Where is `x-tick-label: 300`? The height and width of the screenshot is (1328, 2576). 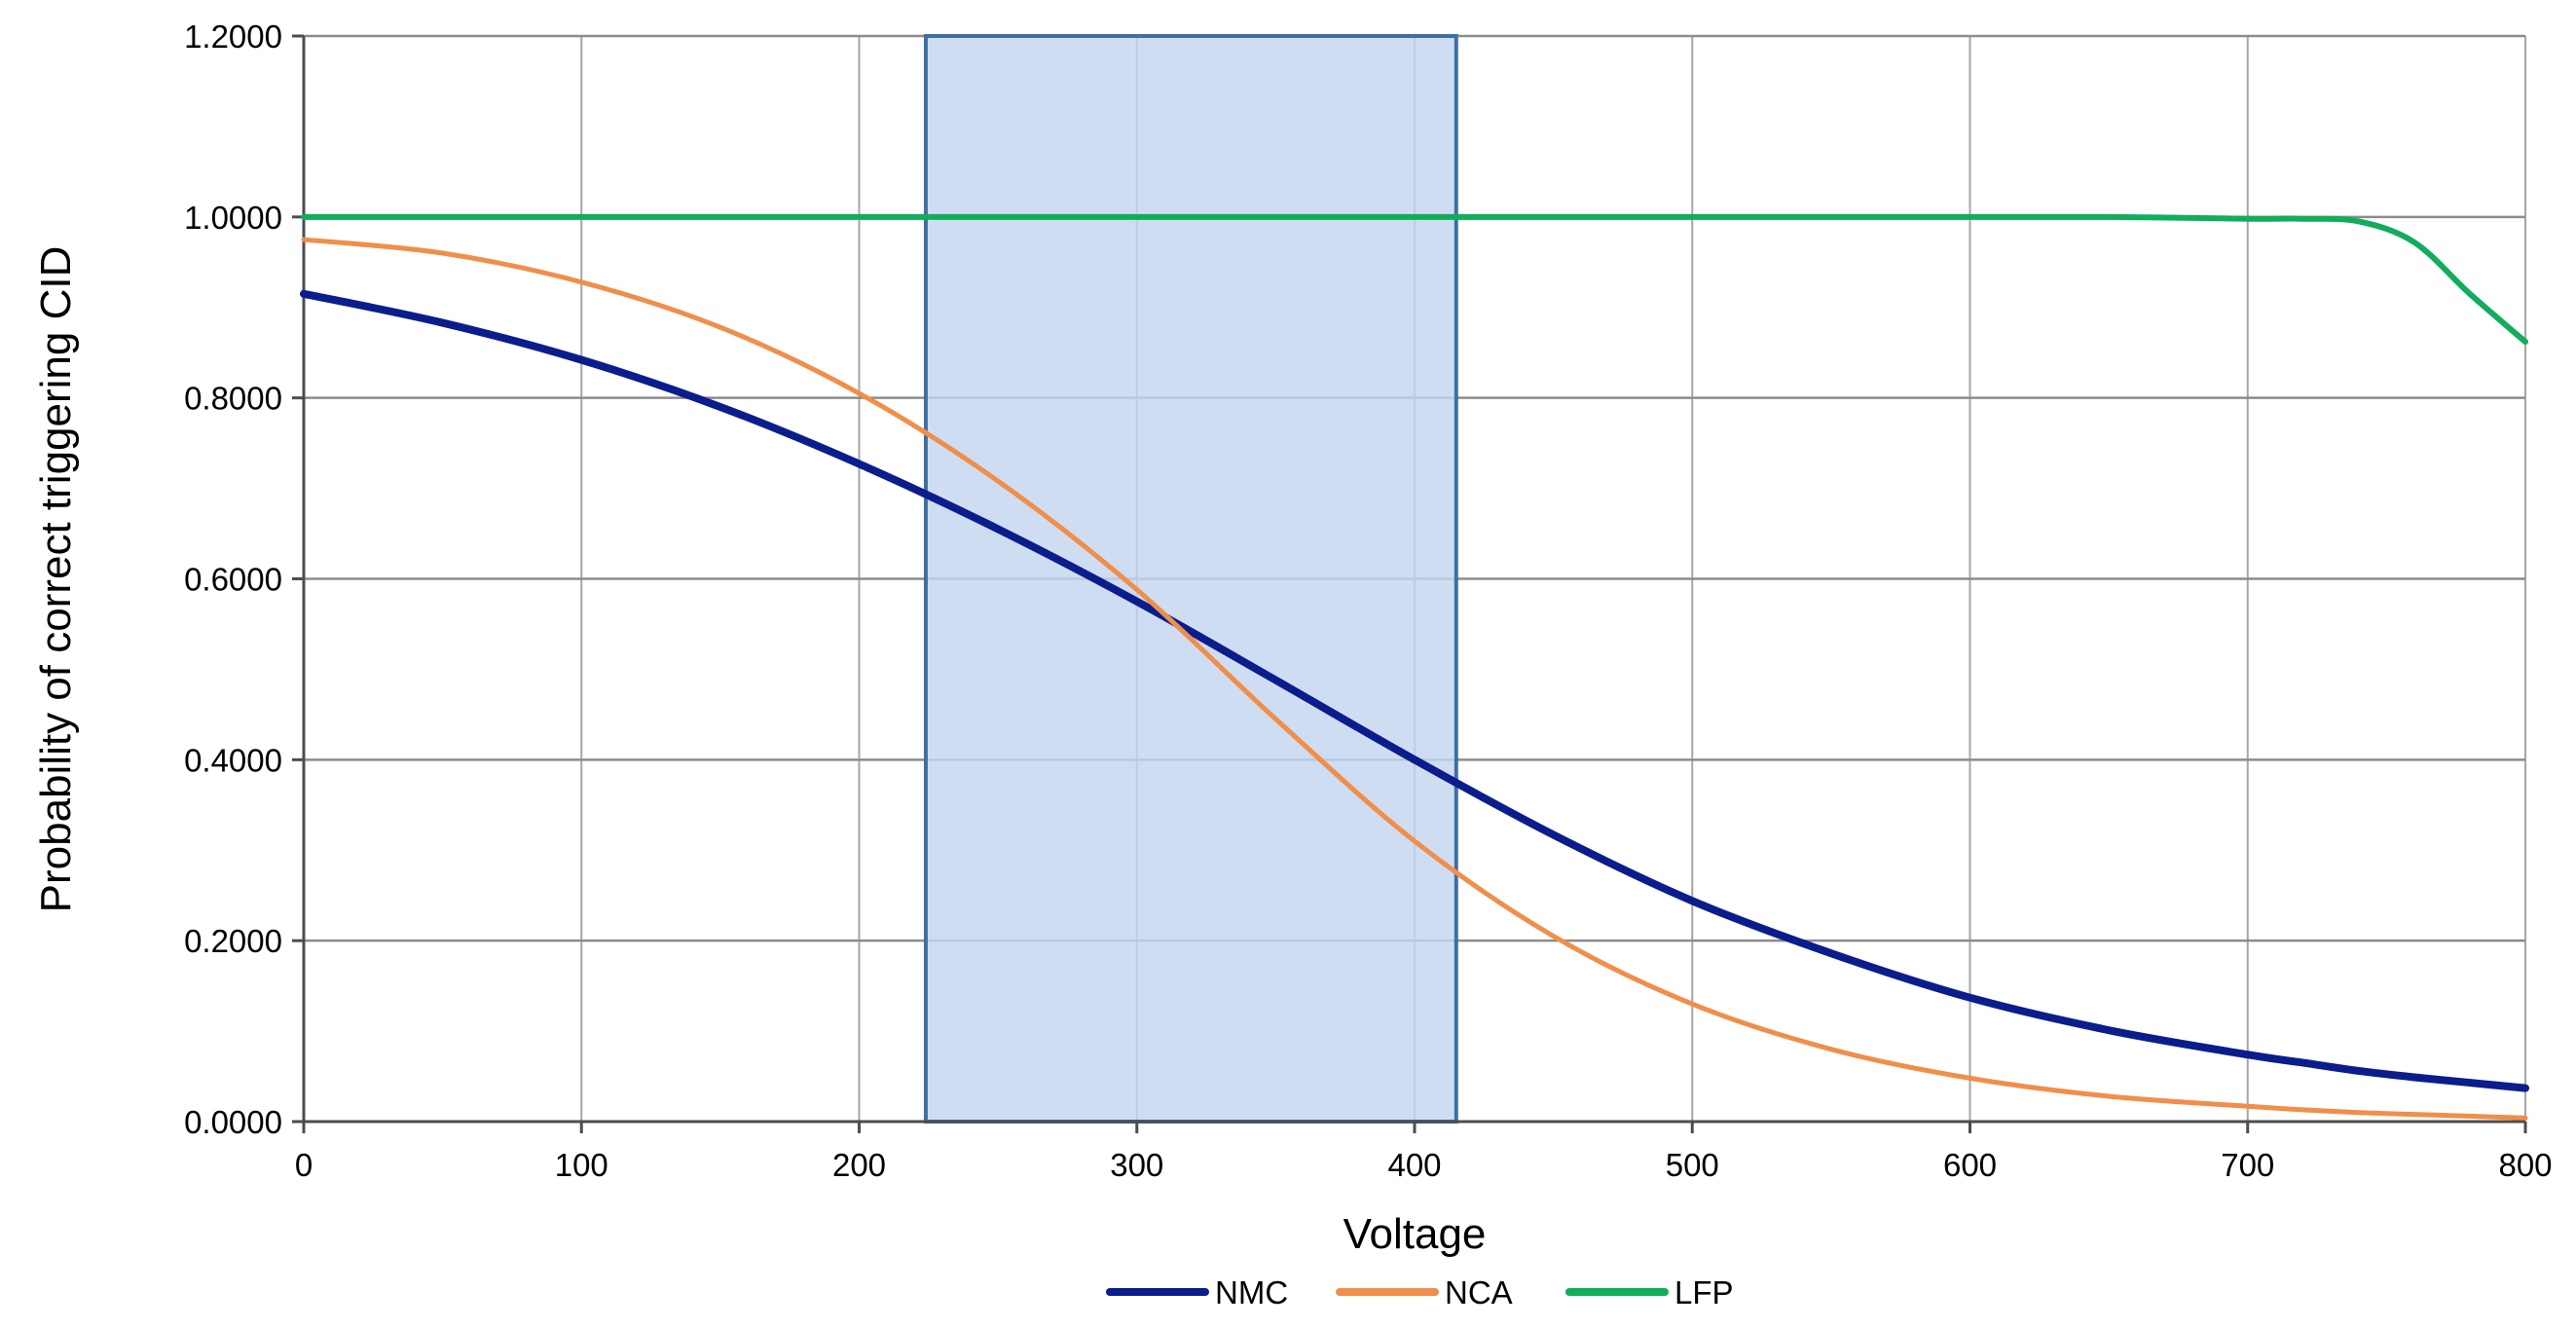
x-tick-label: 300 is located at coordinates (1136, 1165).